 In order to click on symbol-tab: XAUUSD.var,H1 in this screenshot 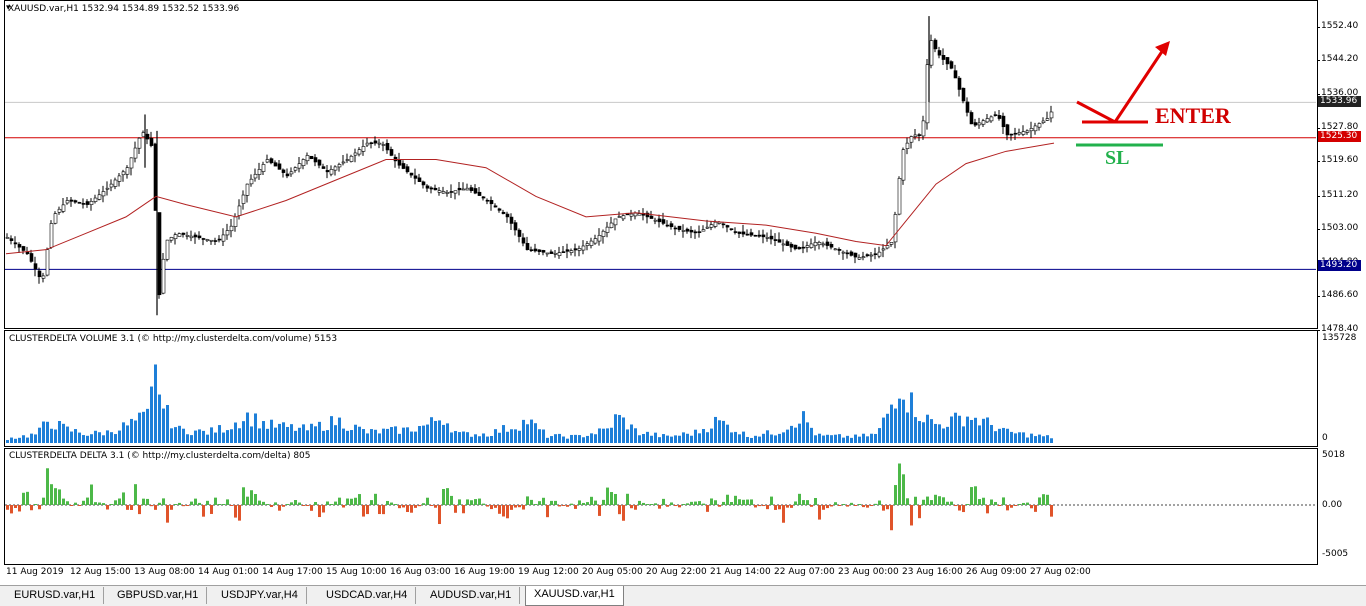, I will do `click(574, 596)`.